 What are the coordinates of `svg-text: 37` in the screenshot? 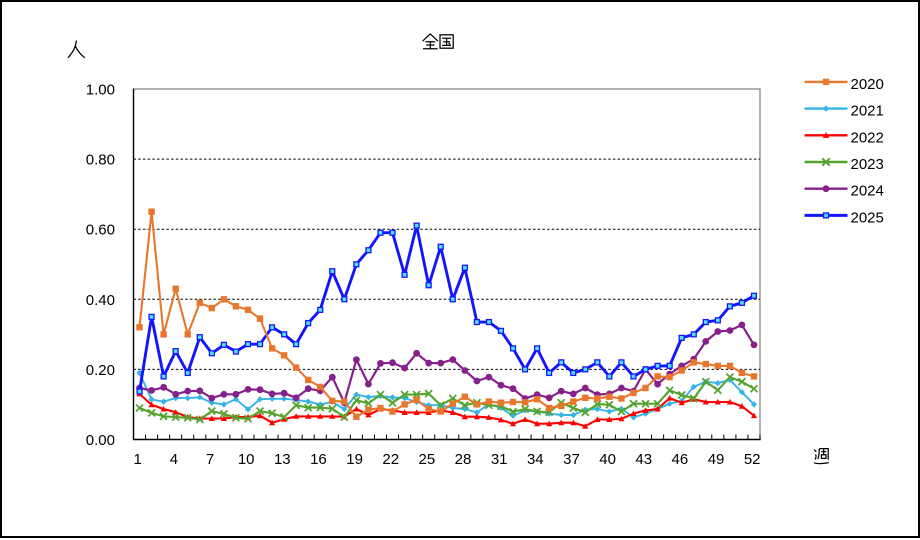 It's located at (571, 459).